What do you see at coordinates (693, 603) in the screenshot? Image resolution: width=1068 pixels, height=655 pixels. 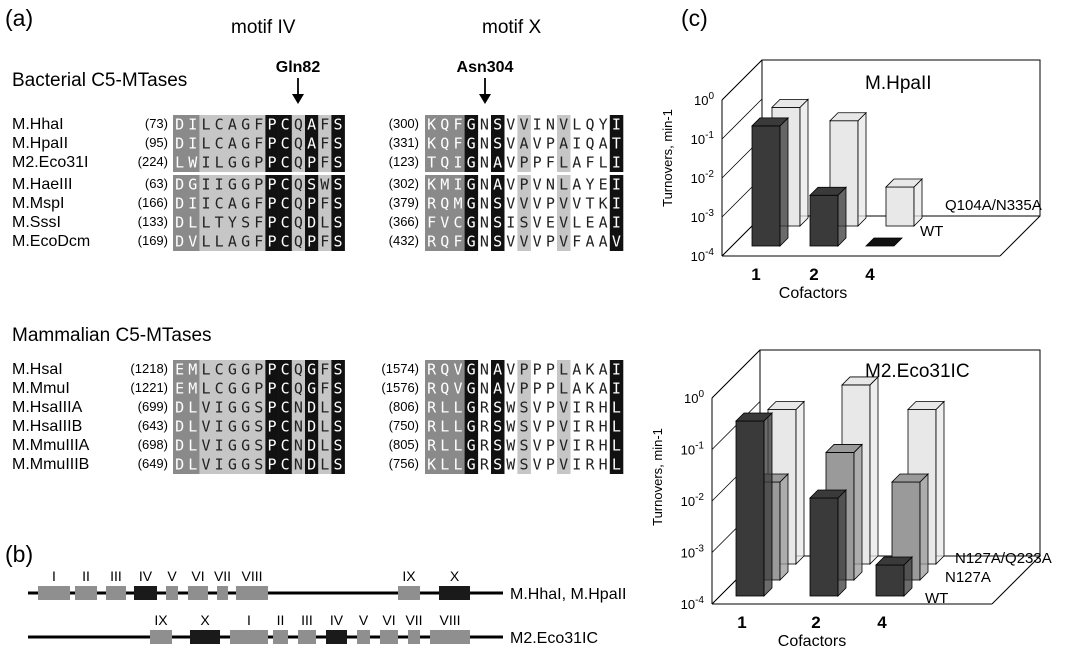 I see `y-tick-label: 10⁻⁴` at bounding box center [693, 603].